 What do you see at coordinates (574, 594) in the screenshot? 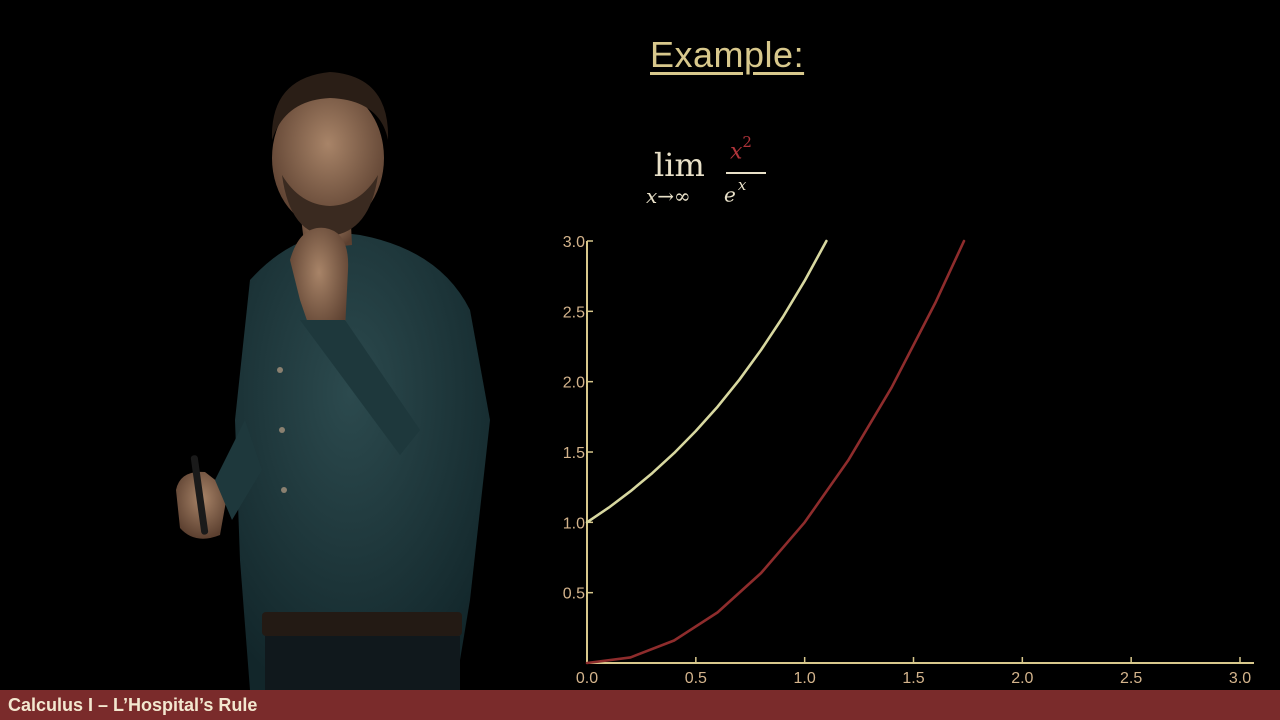
I see `y-tick-label: 0.5` at bounding box center [574, 594].